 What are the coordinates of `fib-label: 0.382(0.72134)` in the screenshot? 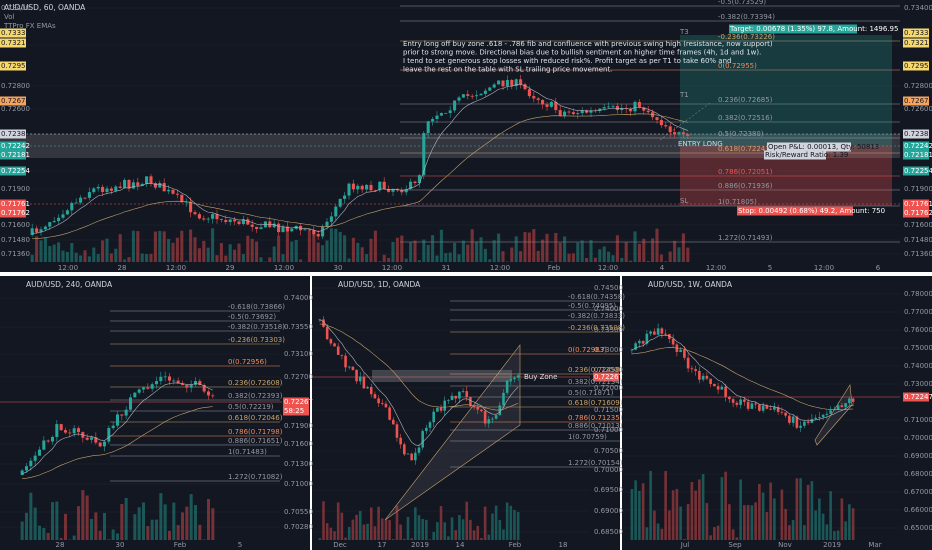 It's located at (595, 382).